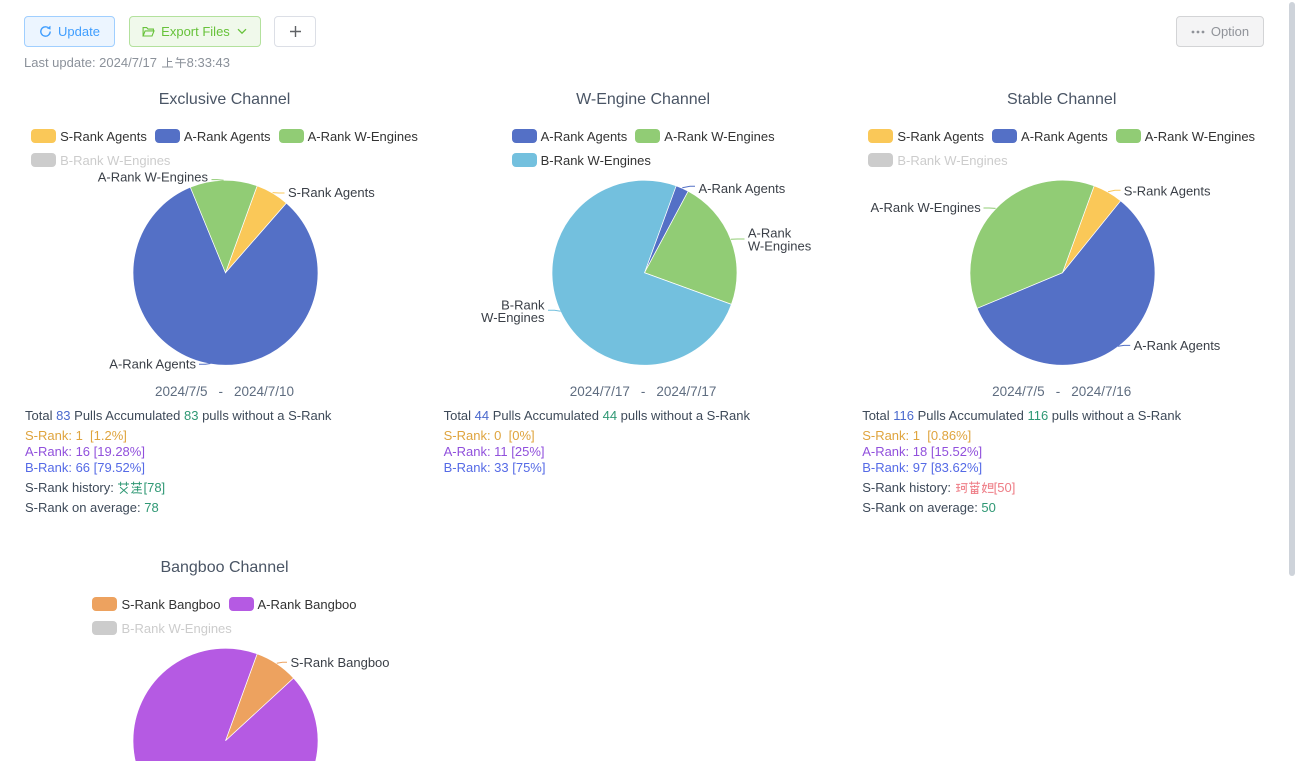  What do you see at coordinates (523, 305) in the screenshot?
I see `svg-text: B-Rank` at bounding box center [523, 305].